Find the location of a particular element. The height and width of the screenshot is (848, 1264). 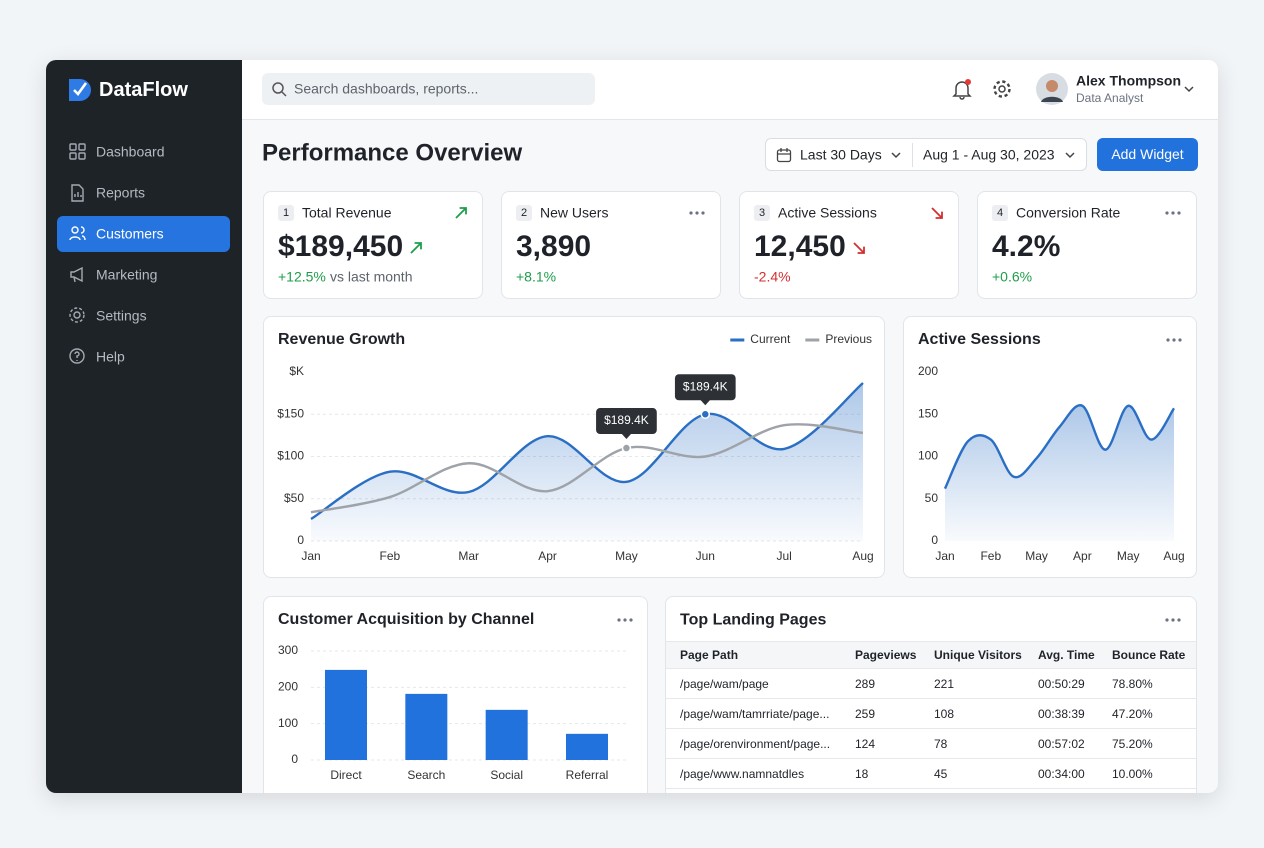

chart-title: Active Sessions is located at coordinates (979, 339).